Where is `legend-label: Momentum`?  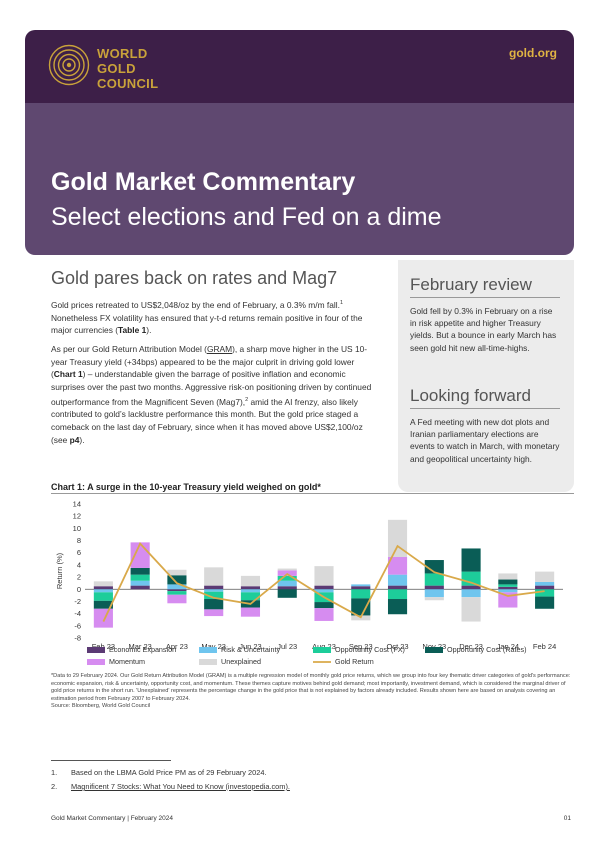
legend-label: Momentum is located at coordinates (127, 661).